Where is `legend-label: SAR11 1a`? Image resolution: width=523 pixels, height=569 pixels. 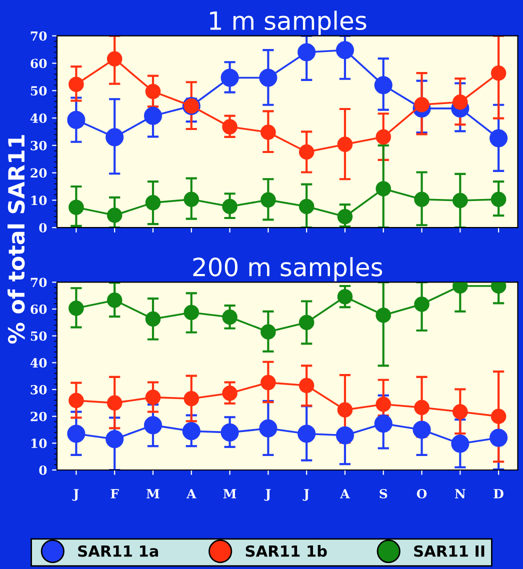
legend-label: SAR11 1a is located at coordinates (118, 551).